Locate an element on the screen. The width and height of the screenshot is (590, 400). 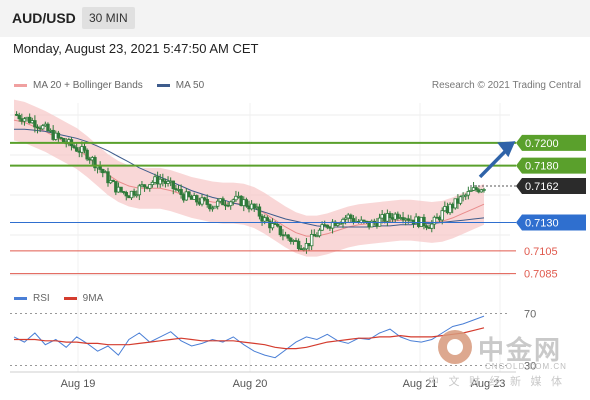
rsi-level-label: 70 is located at coordinates (530, 315).